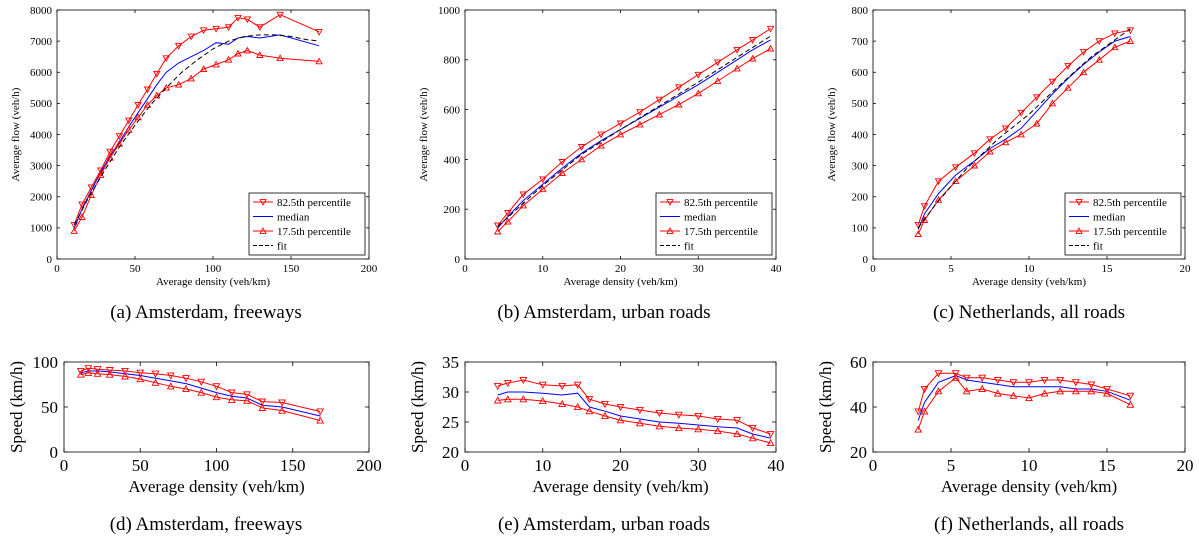  Describe the element at coordinates (1130, 203) in the screenshot. I see `legend-label: 82.5th percentile` at that location.